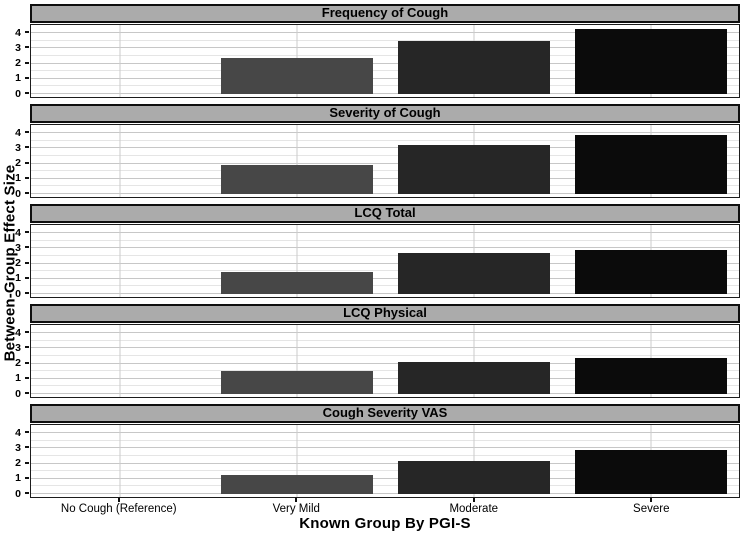  Describe the element at coordinates (296, 509) in the screenshot. I see `x-tick-label-very-mild: Very Mild` at that location.